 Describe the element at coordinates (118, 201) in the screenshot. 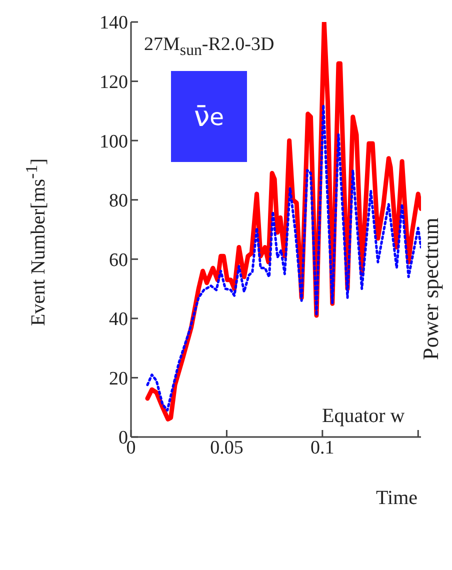

I see `y-tick-label: 80` at that location.